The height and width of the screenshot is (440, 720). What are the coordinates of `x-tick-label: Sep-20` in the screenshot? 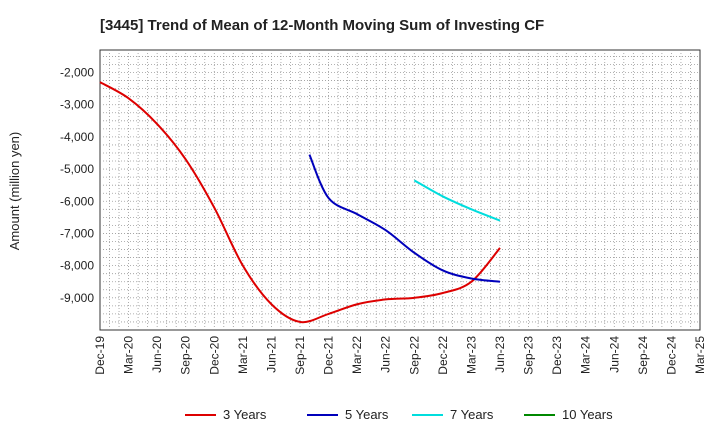 It's located at (186, 355).